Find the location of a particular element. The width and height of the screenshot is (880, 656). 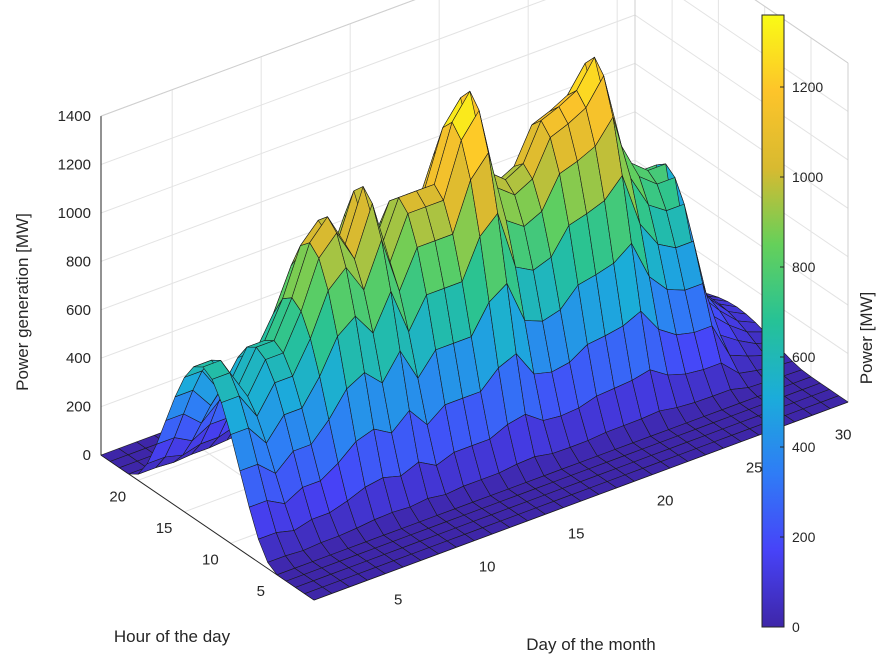

z-tick-label: 0 is located at coordinates (87, 455).